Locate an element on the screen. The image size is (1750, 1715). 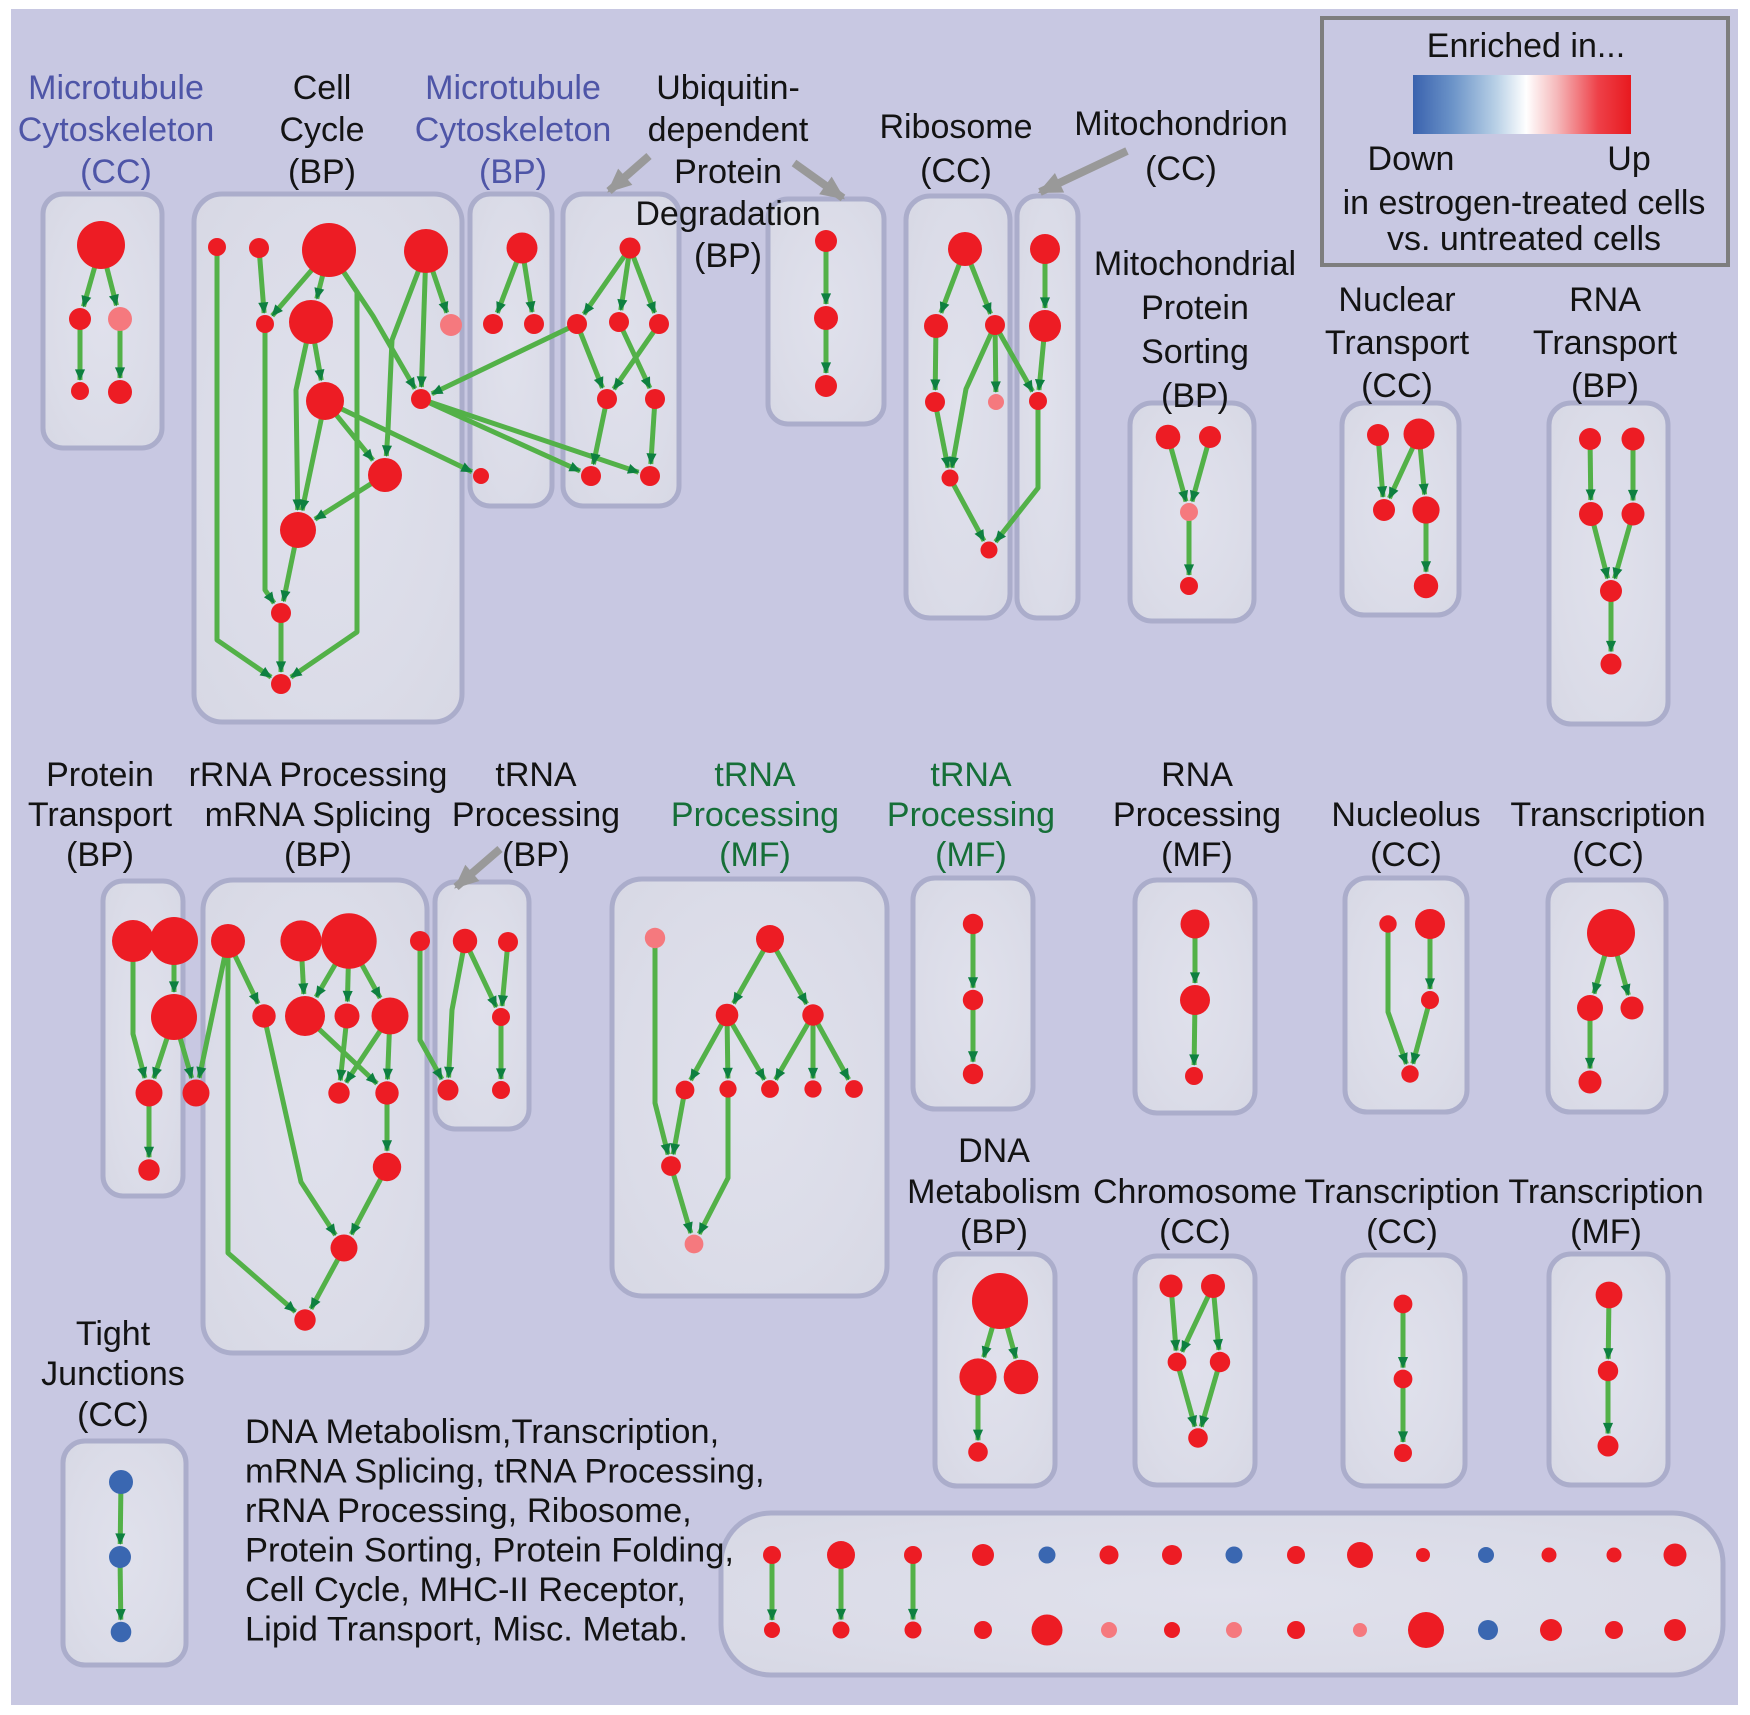
svg-text: Chromosome is located at coordinates (1195, 1192).